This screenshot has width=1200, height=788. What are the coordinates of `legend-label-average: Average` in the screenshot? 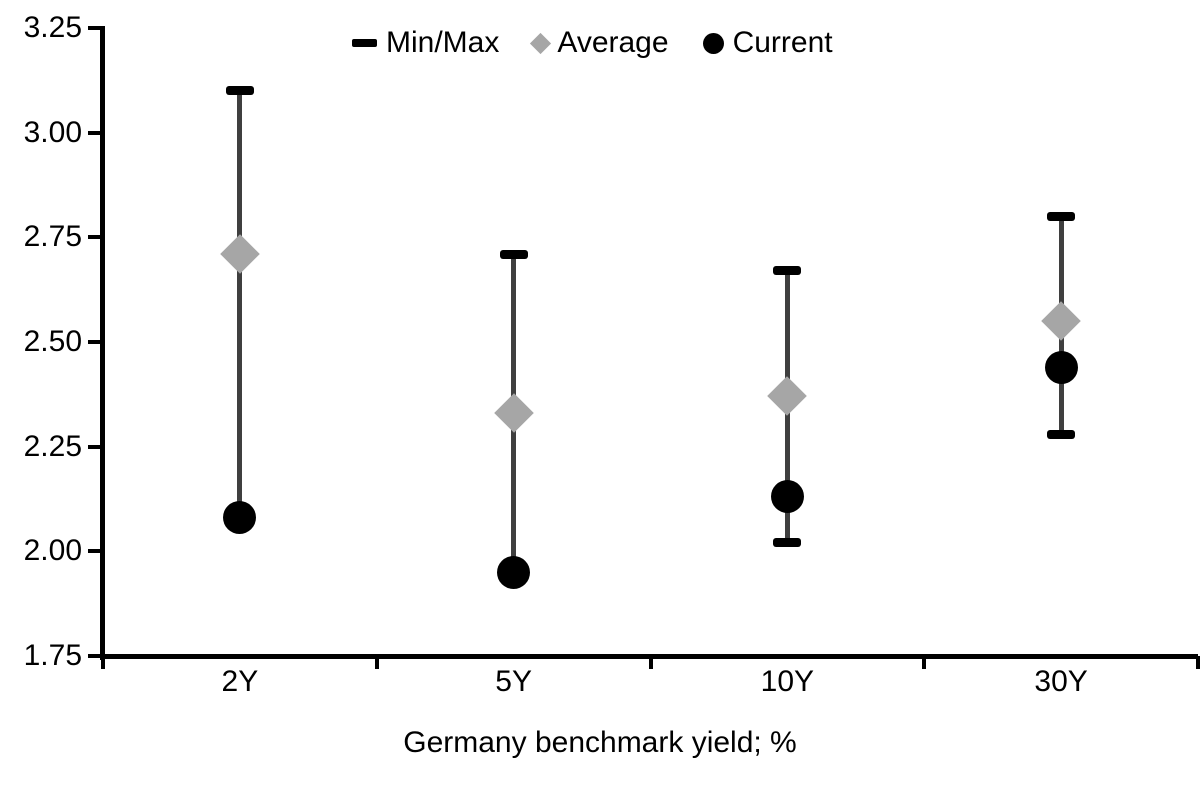 It's located at (613, 42).